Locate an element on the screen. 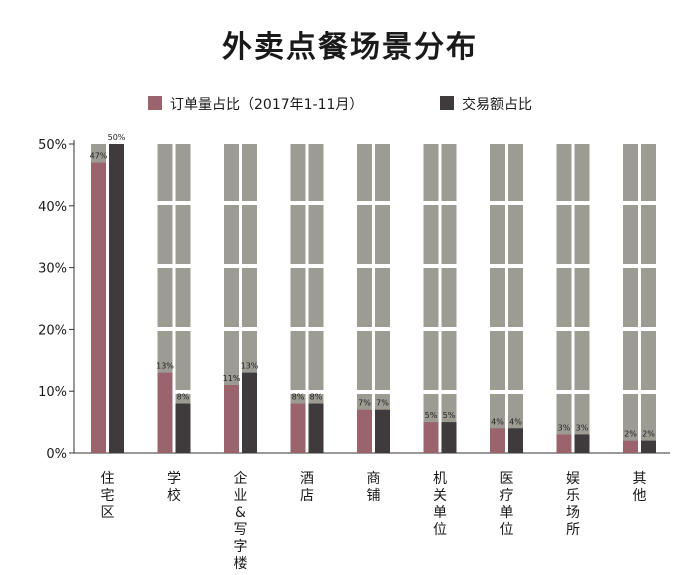 The width and height of the screenshot is (700, 575). data-label-orders: 7% is located at coordinates (364, 403).